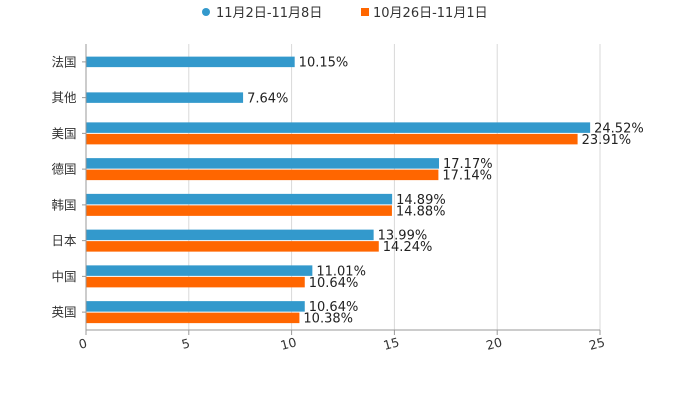  I want to click on data-label-series-1: 17.17%, so click(468, 164).